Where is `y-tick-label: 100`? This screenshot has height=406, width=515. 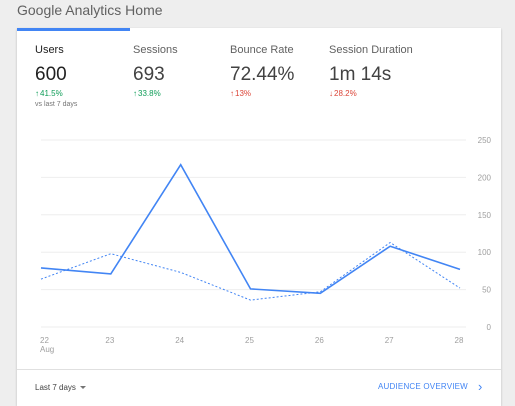 y-tick-label: 100 is located at coordinates (485, 252).